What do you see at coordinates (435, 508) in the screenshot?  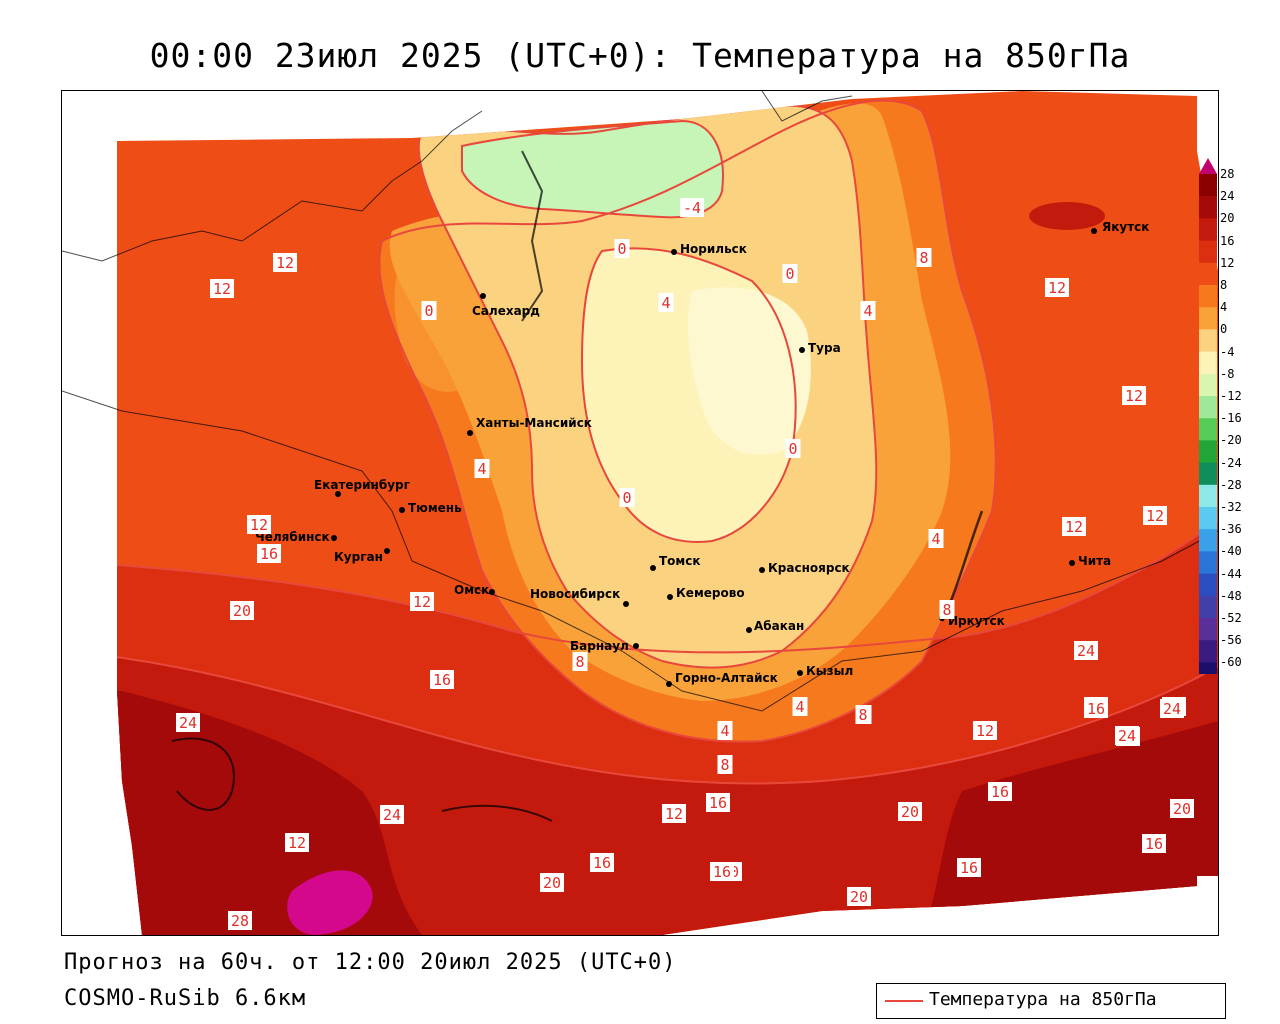 I see `city-label: Тюмень` at bounding box center [435, 508].